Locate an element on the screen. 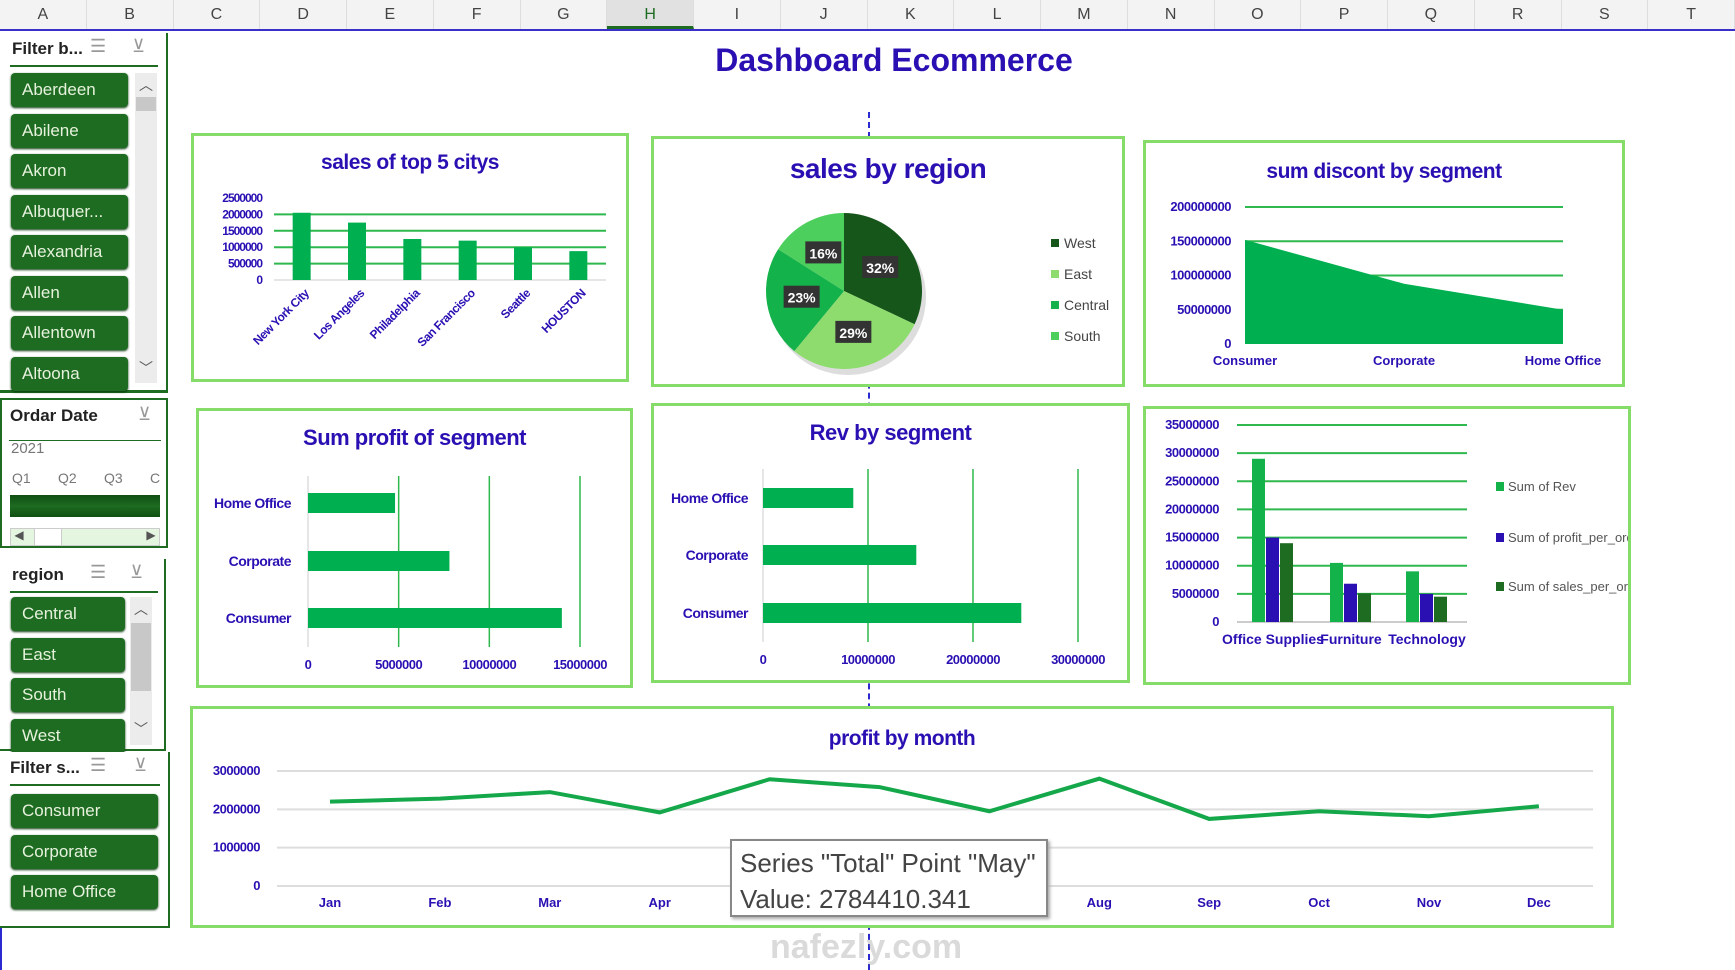 This screenshot has width=1735, height=970. column-header-B: B is located at coordinates (130, 14).